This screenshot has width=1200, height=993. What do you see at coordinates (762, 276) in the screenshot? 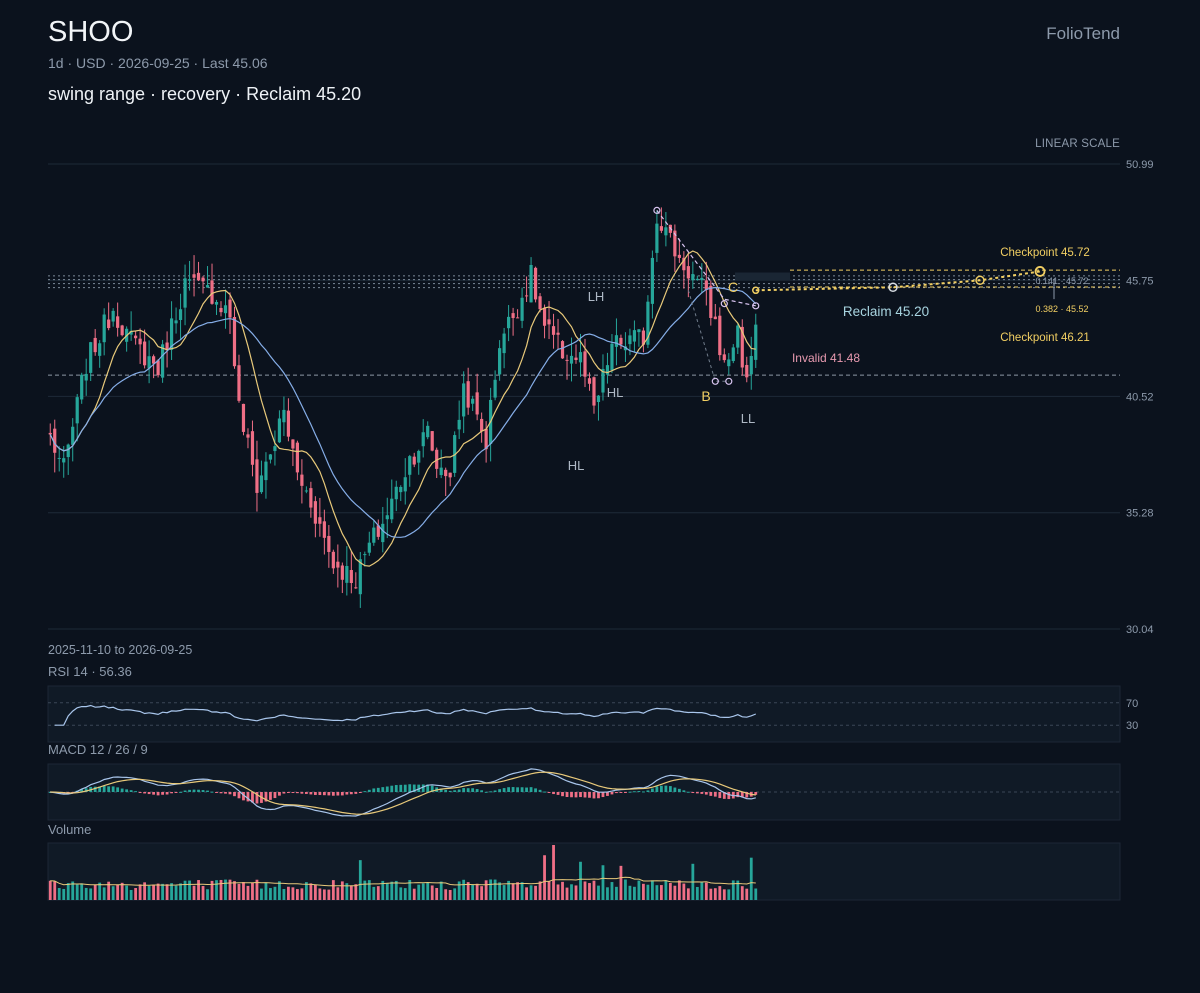
I see `projection-box` at bounding box center [762, 276].